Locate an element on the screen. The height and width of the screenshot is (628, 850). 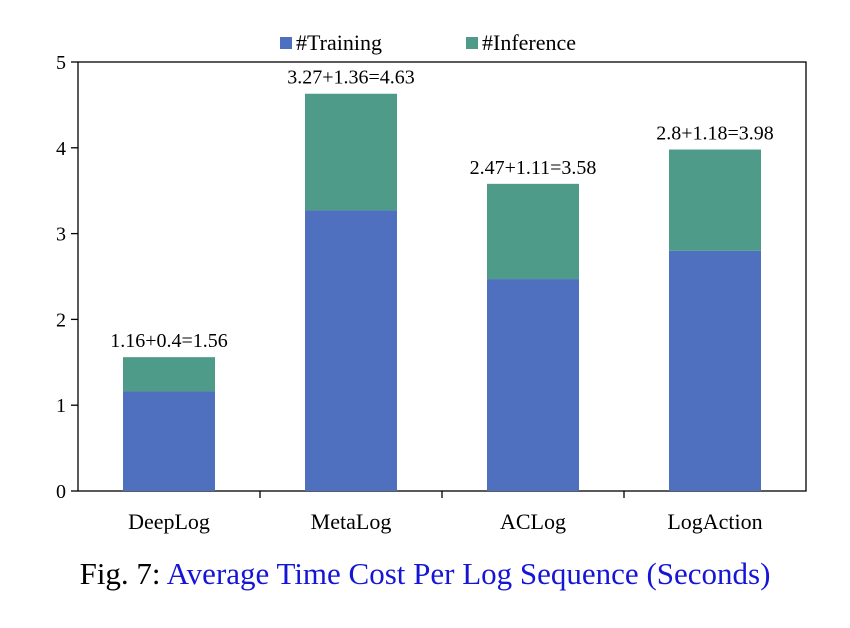
y-tick-label: 0 is located at coordinates (61, 492).